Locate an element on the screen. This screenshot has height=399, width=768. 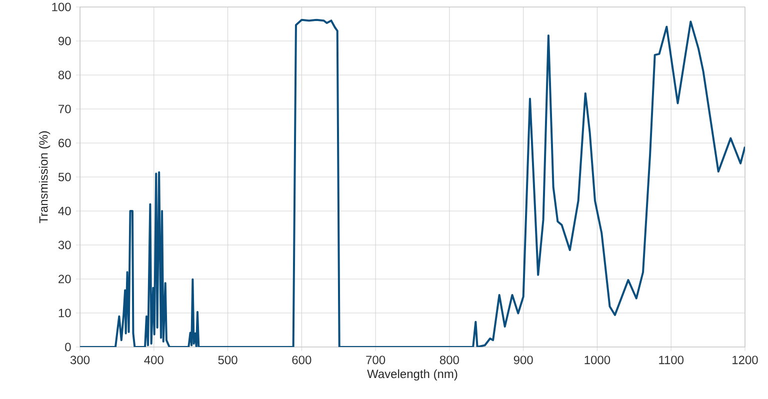
y-tick-label: 100 is located at coordinates (61, 7).